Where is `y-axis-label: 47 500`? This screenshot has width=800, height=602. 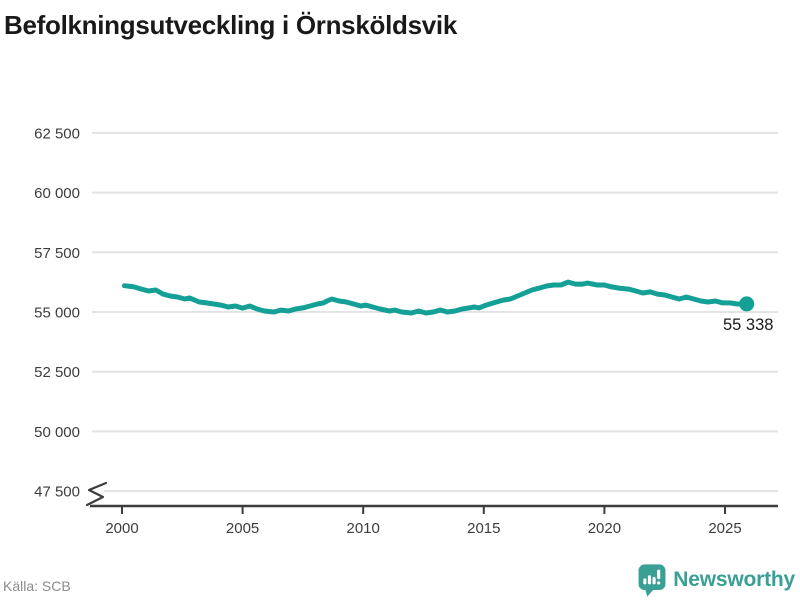 y-axis-label: 47 500 is located at coordinates (57, 492).